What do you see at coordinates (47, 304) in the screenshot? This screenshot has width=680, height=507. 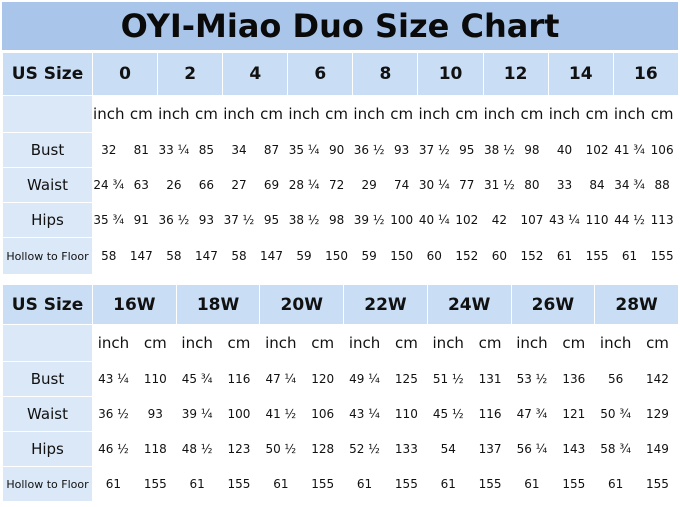 I see `us-size-label: US Size` at bounding box center [47, 304].